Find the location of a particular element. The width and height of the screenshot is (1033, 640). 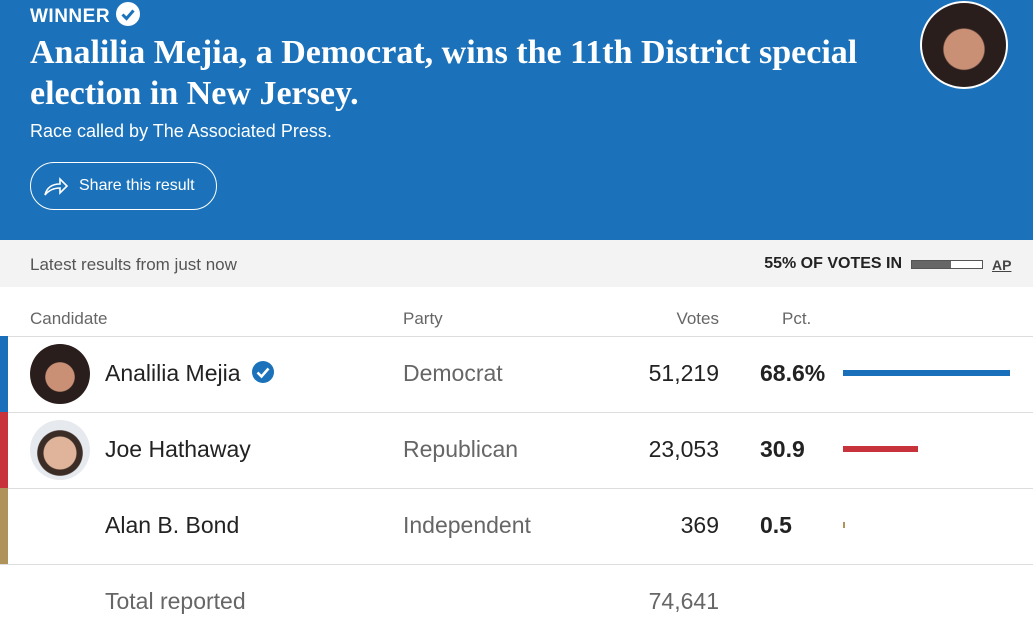

party: Democrat is located at coordinates (453, 373).